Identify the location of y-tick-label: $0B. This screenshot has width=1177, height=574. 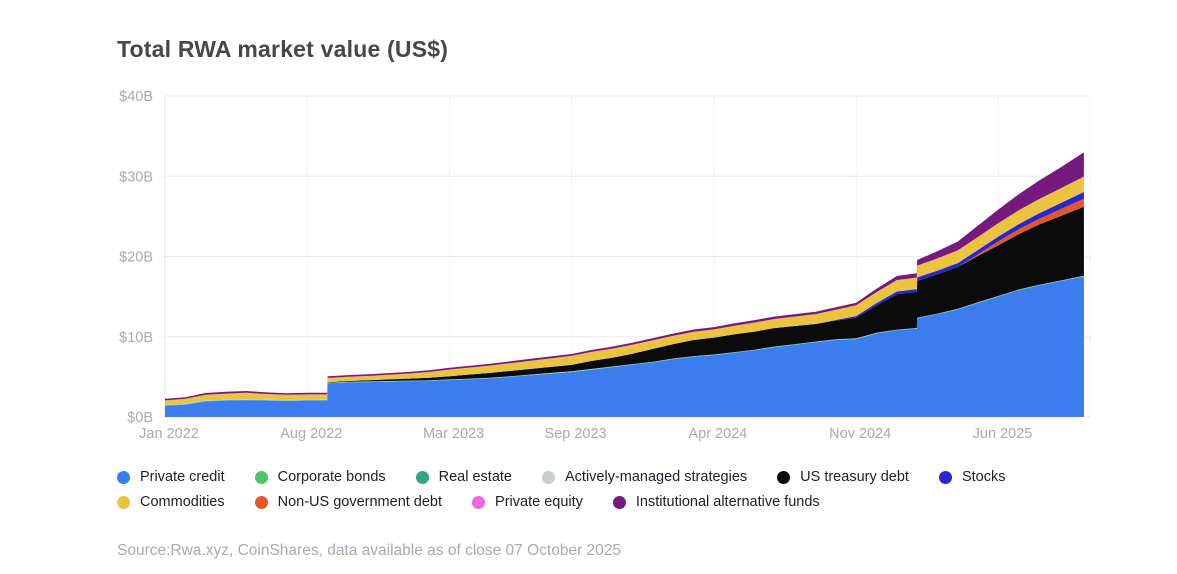
(140, 418).